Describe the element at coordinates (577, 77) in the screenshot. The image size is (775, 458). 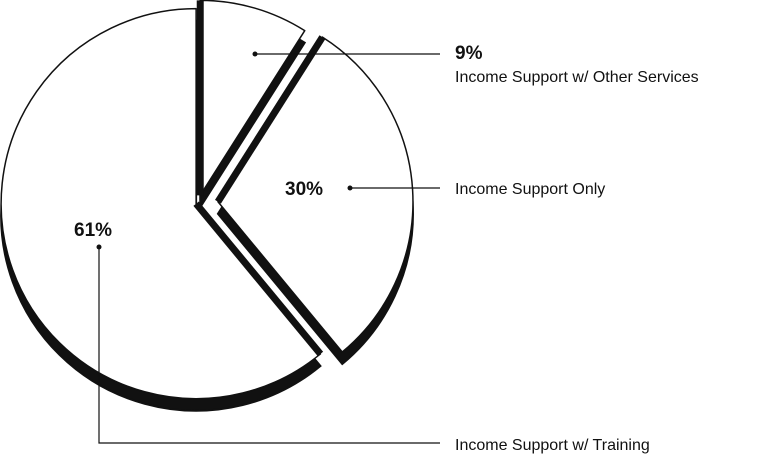
I see `slice-category-label-other-services: Income Support w/ Other Services` at that location.